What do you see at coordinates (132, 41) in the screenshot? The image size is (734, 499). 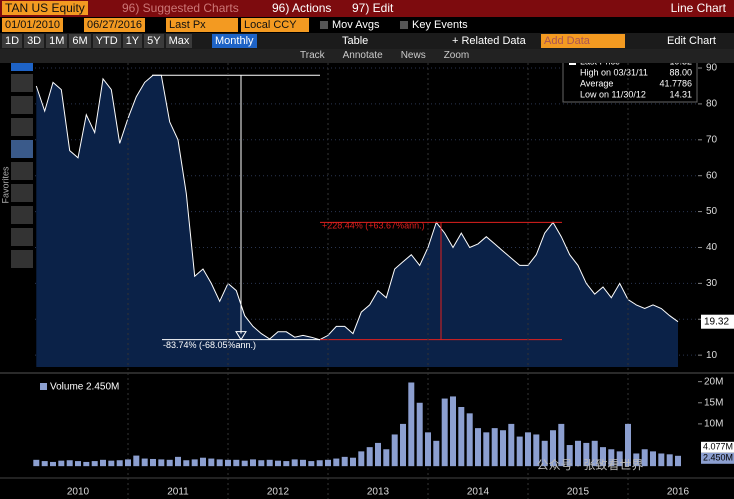 I see `period-button: 1Y` at bounding box center [132, 41].